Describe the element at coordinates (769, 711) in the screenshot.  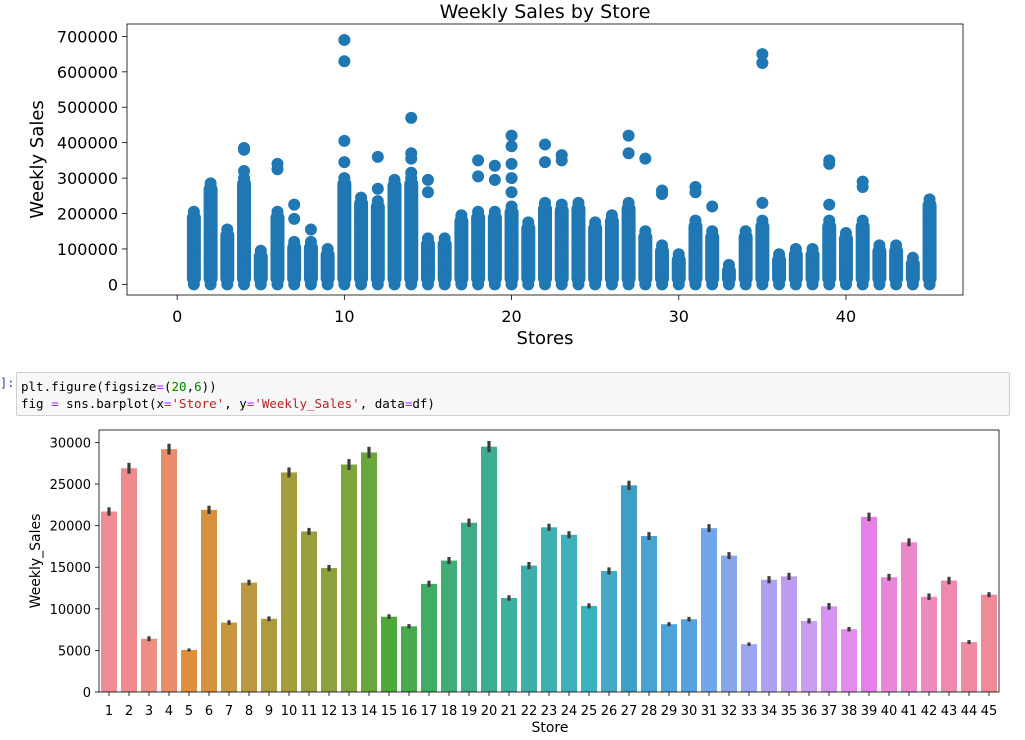
I see `bar-xtick-label: 34` at that location.